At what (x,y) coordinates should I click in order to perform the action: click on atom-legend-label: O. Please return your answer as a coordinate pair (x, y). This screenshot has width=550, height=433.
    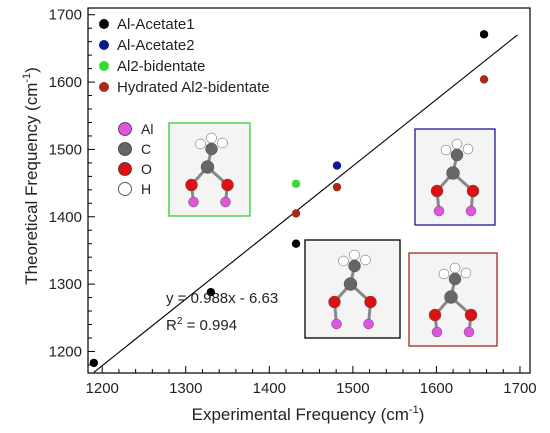
    Looking at the image, I should click on (146, 169).